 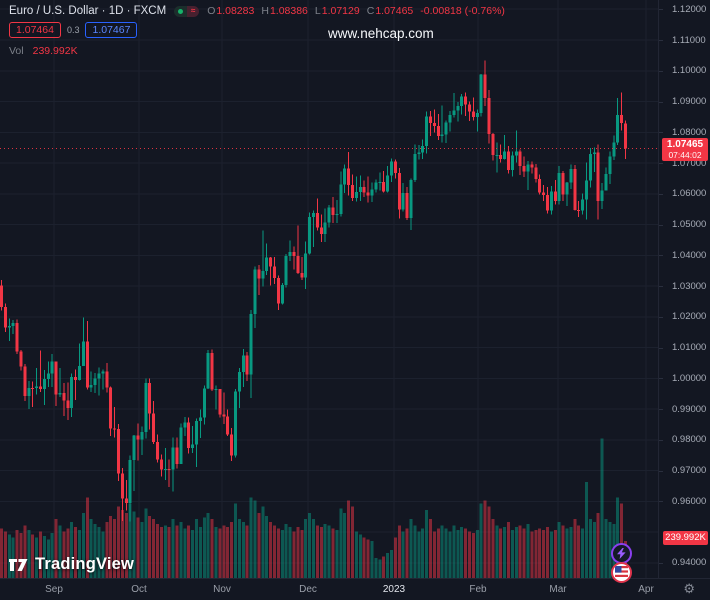 I want to click on price-axis-label: 0.94000, so click(x=689, y=563).